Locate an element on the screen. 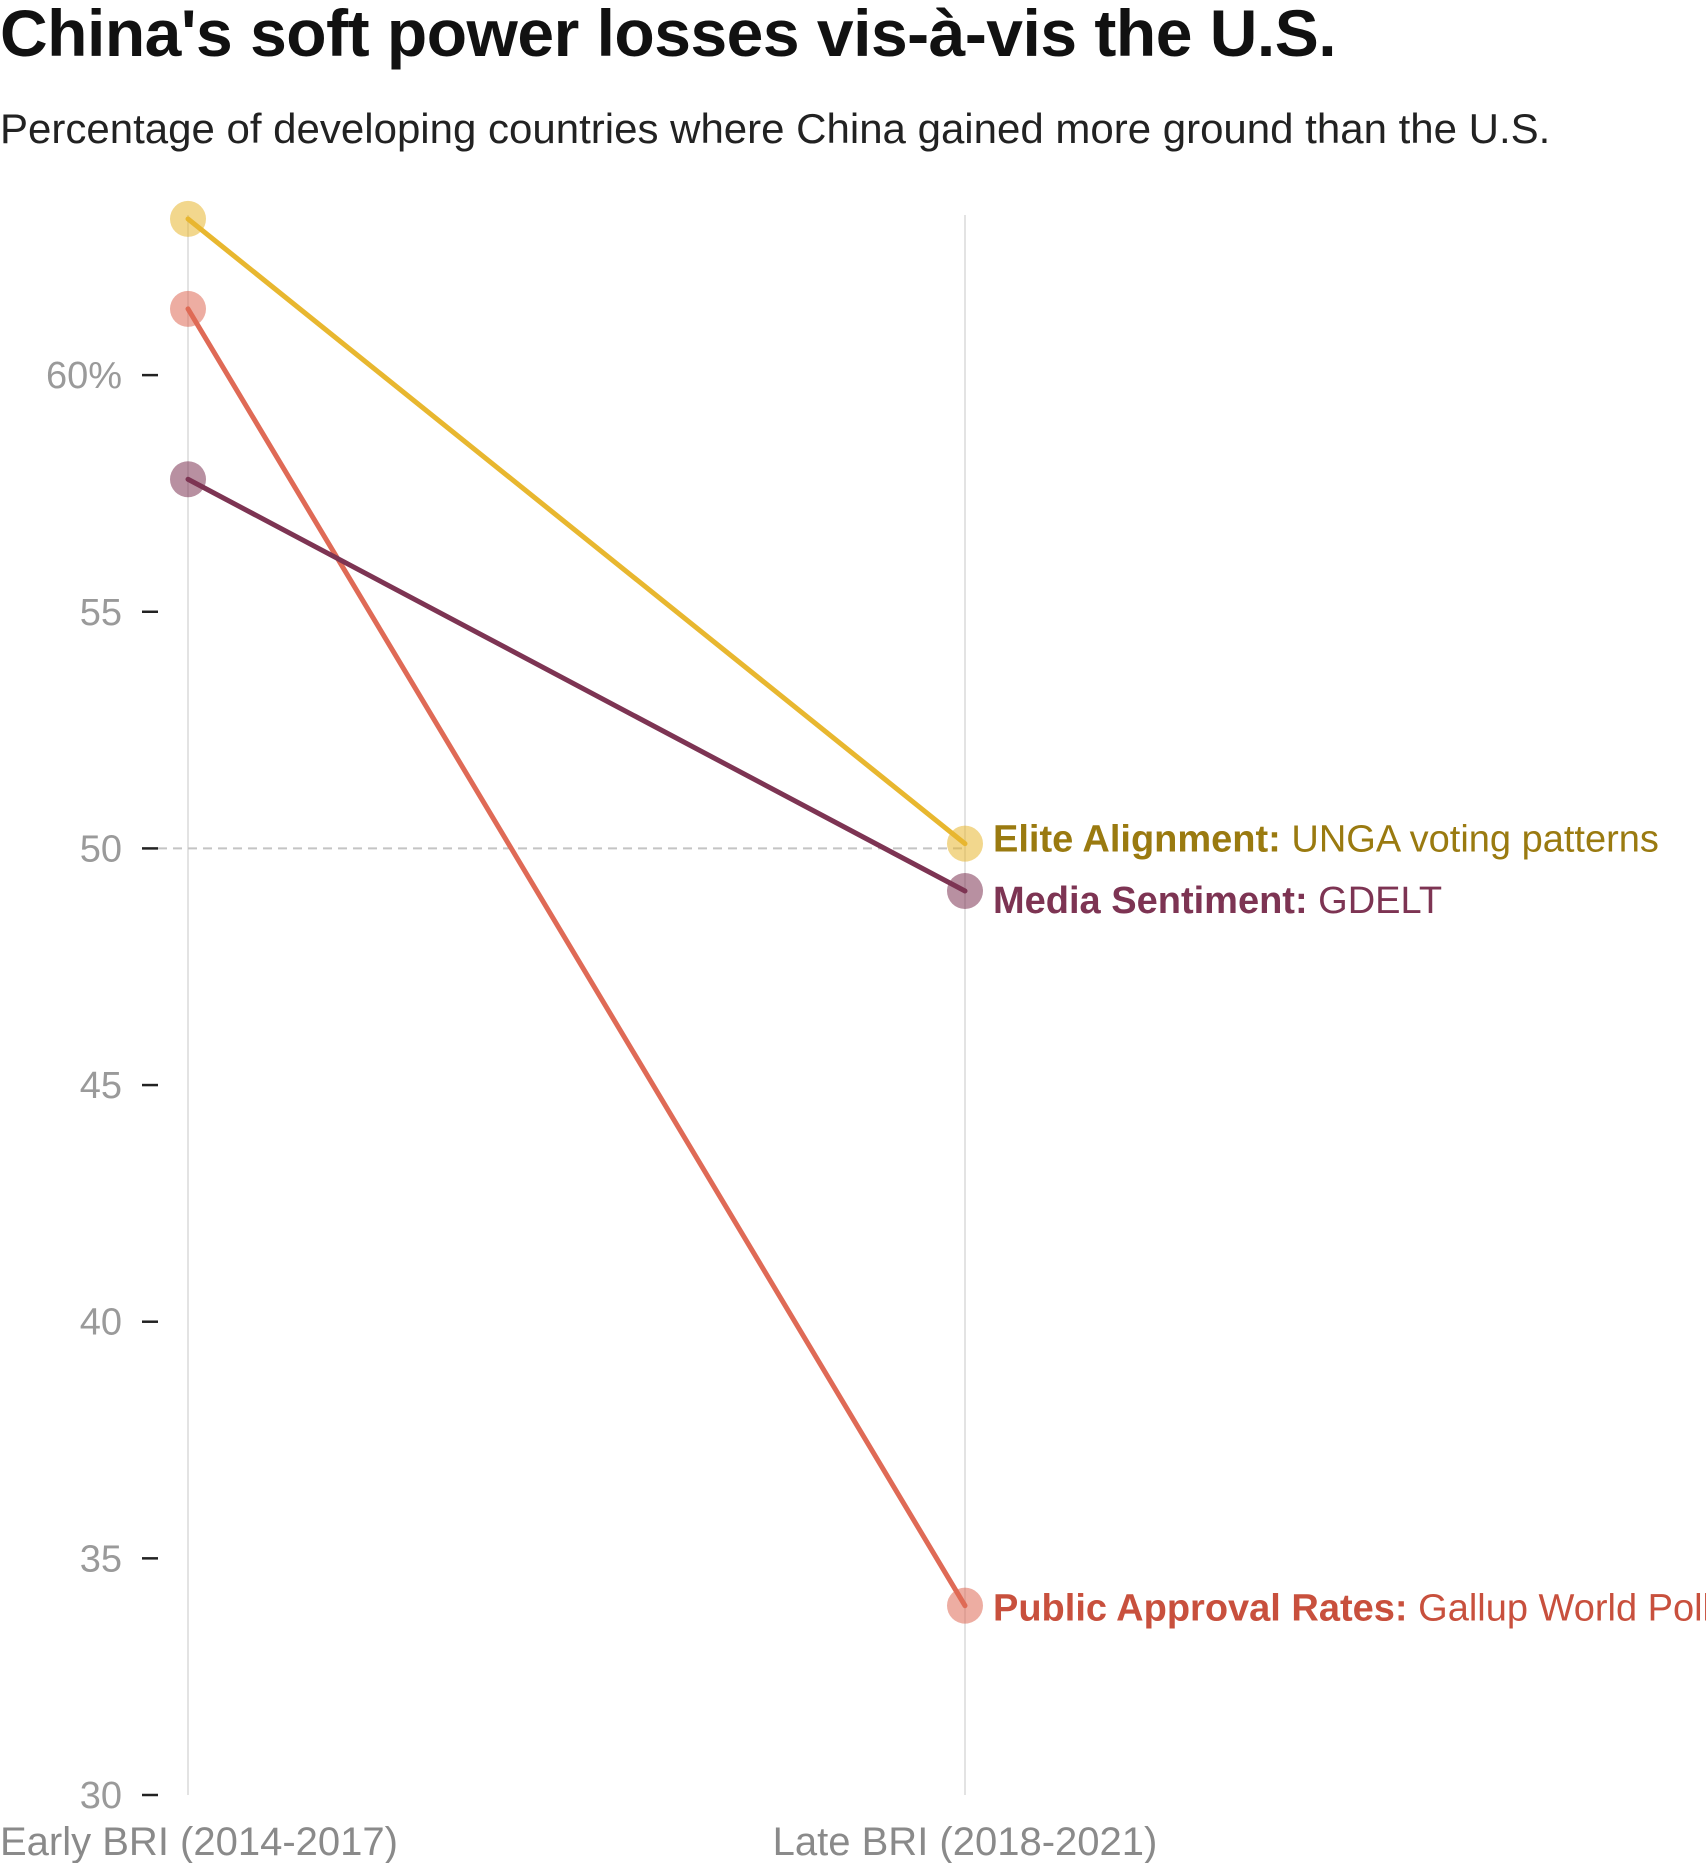 The width and height of the screenshot is (1706, 1863). y-tick-label: 60% is located at coordinates (84, 376).